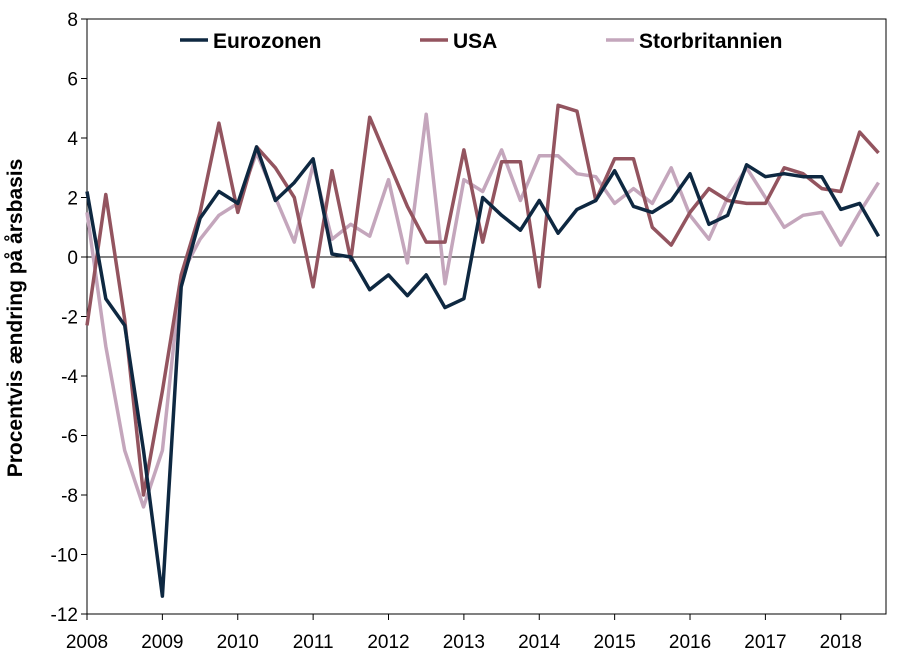 The image size is (910, 661). I want to click on x-tick-label: 2012, so click(388, 642).